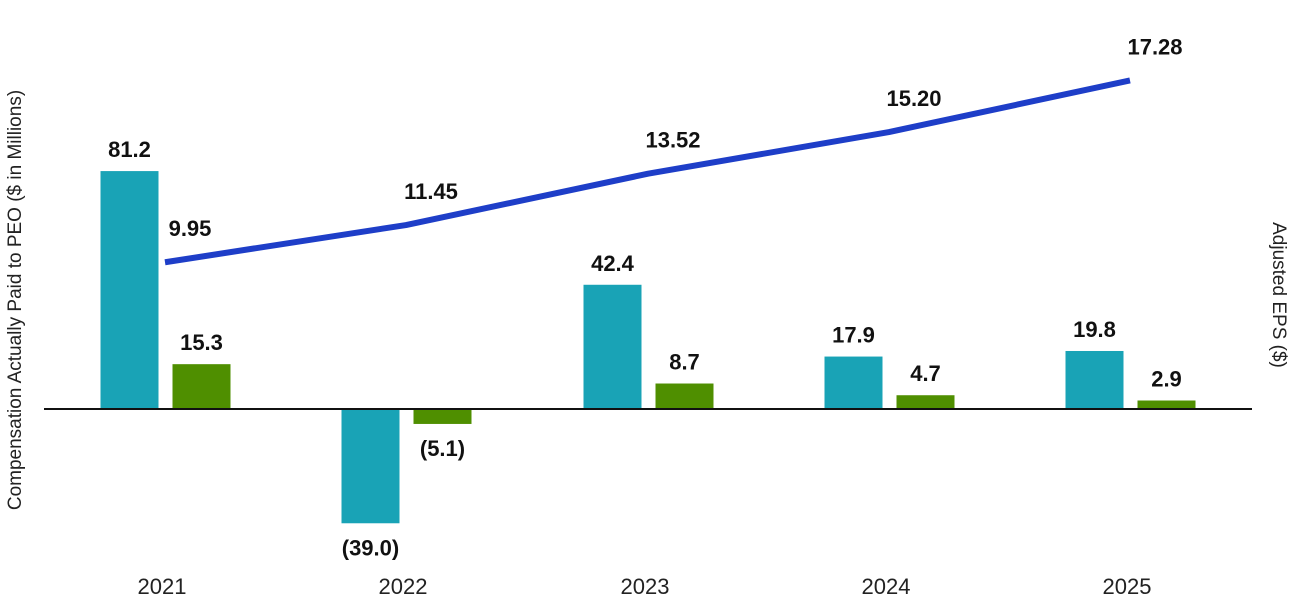 This screenshot has width=1296, height=604. What do you see at coordinates (672, 140) in the screenshot?
I see `data-label-eps-2023: 13.52` at bounding box center [672, 140].